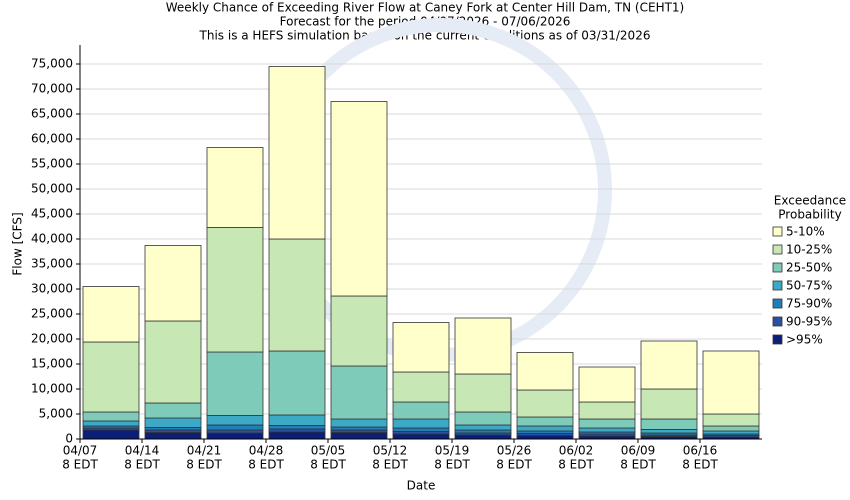 Image resolution: width=850 pixels, height=500 pixels. What do you see at coordinates (52, 89) in the screenshot?
I see `y-tick-label: 70,000` at bounding box center [52, 89].